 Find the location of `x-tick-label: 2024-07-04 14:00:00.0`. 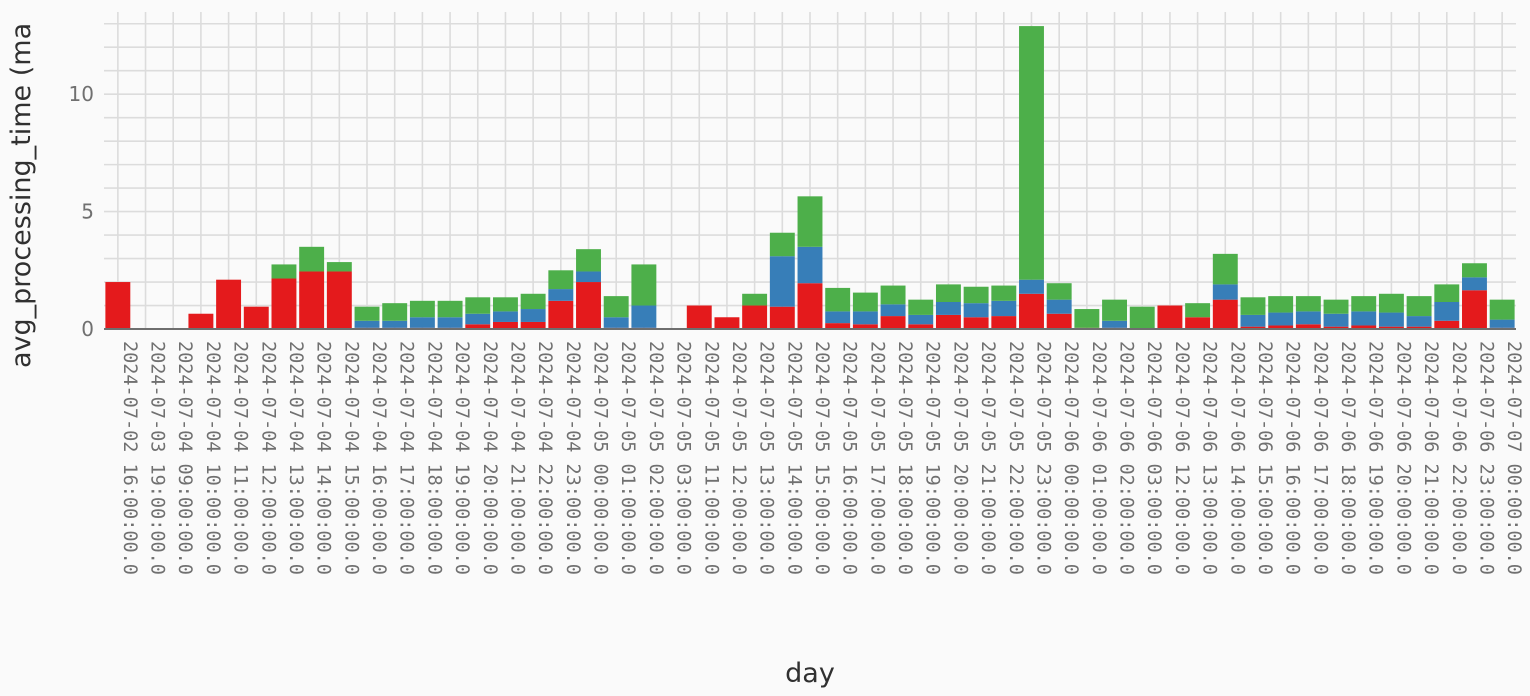

x-tick-label: 2024-07-04 14:00:00.0 is located at coordinates (323, 458).